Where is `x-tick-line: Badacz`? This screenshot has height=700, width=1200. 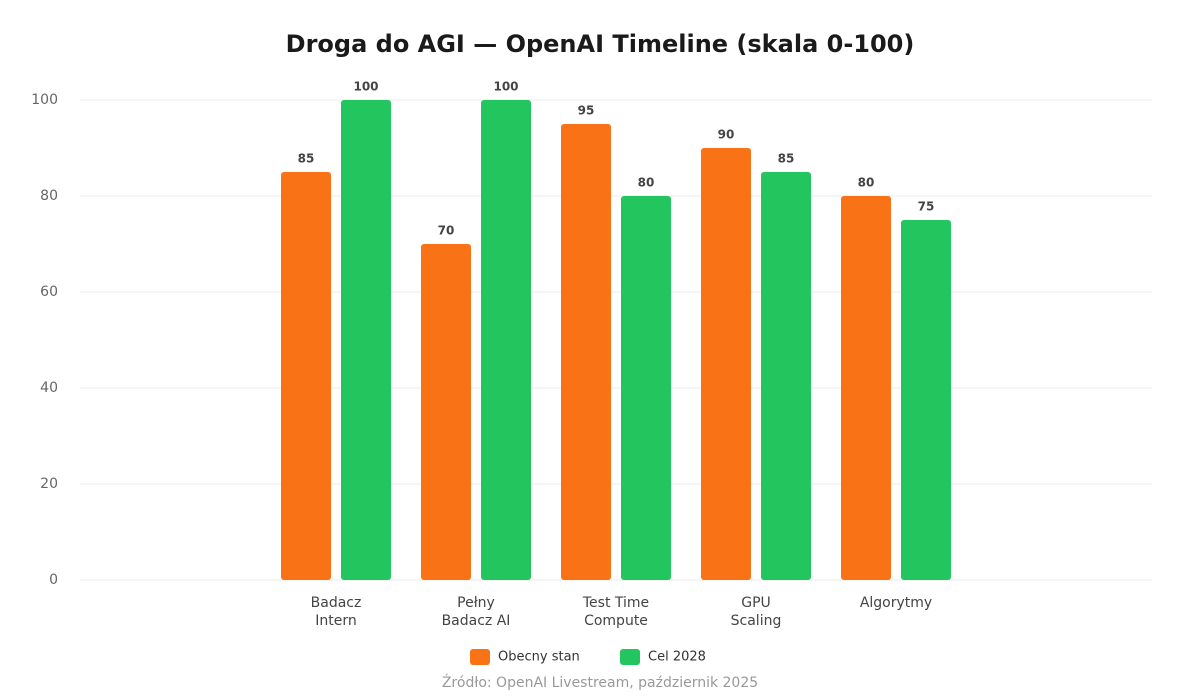 x-tick-line: Badacz is located at coordinates (336, 603).